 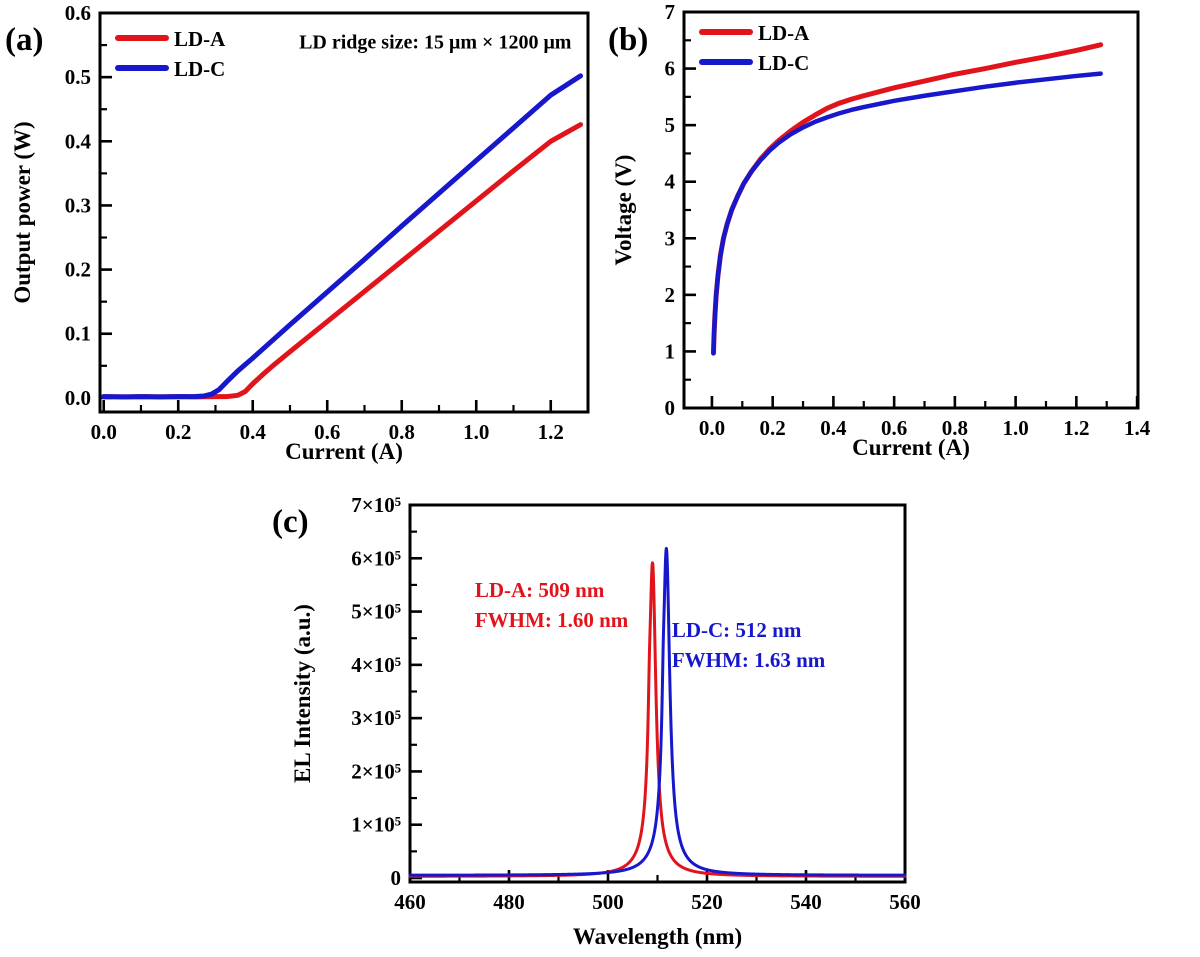 What do you see at coordinates (78, 270) in the screenshot?
I see `y-tick-label: 0.2` at bounding box center [78, 270].